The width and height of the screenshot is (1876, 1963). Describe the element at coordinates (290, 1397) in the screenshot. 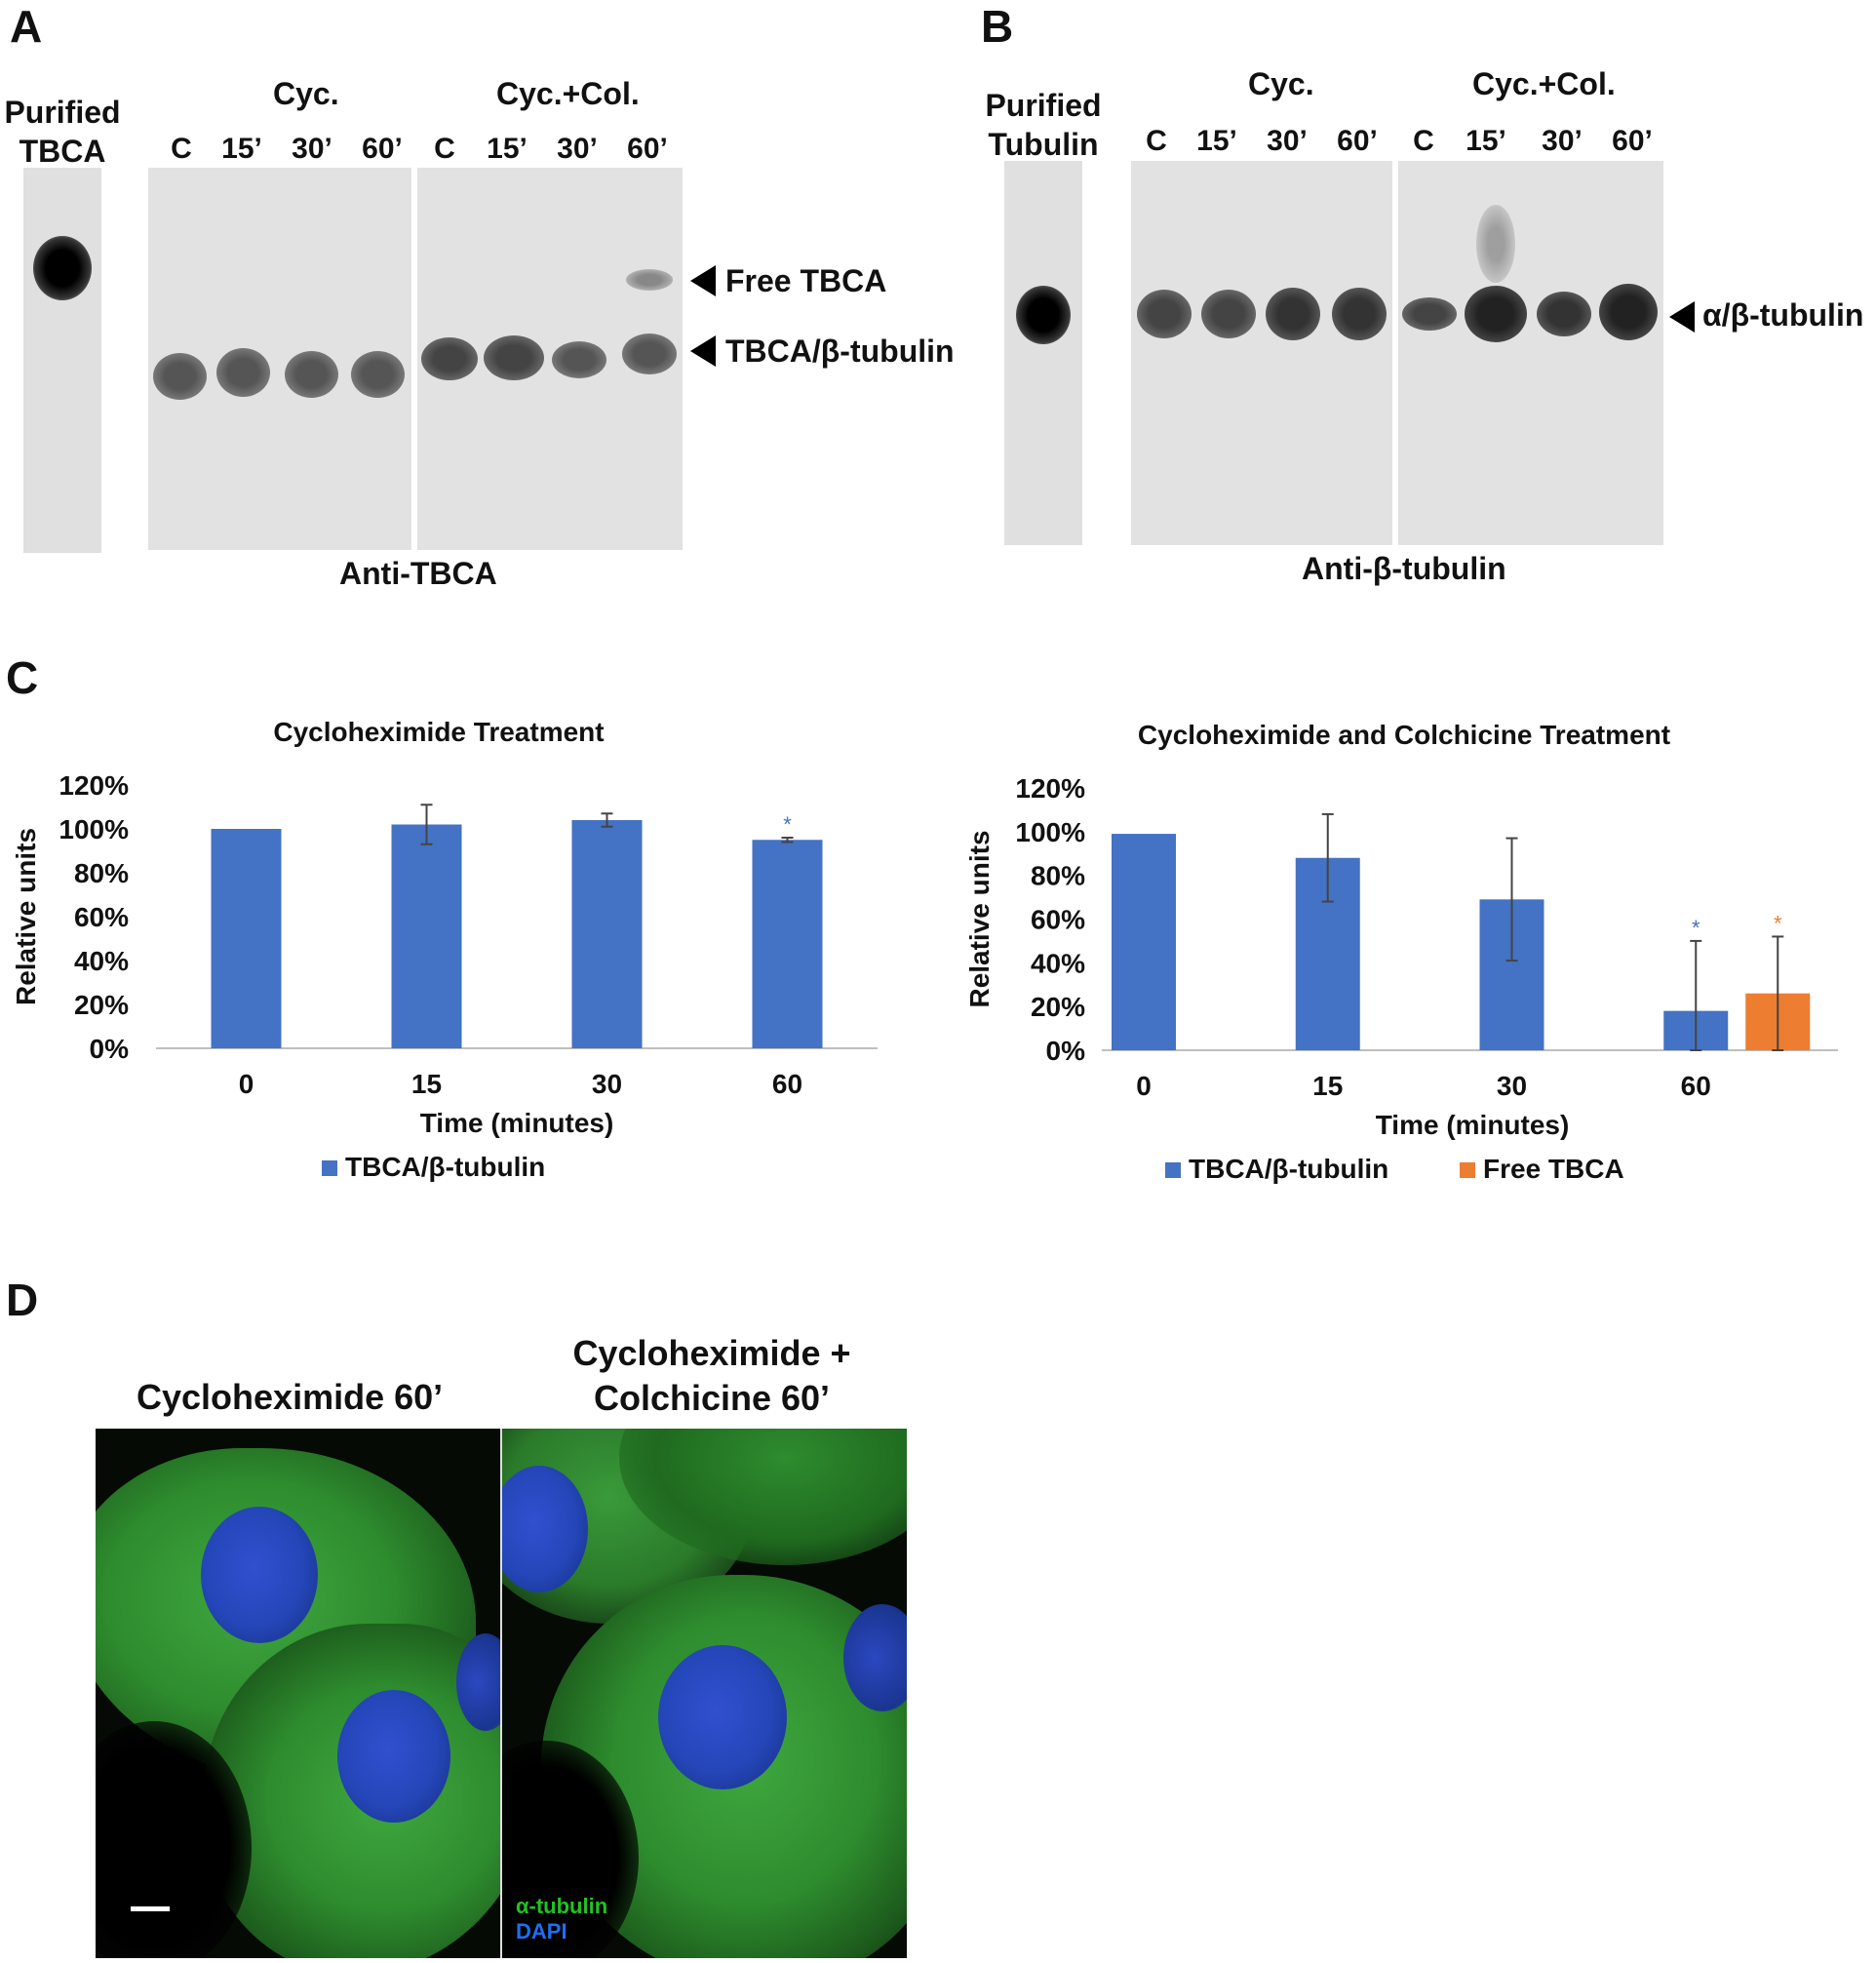

I see `panel-d-left-title: Cycloheximide 60’` at that location.